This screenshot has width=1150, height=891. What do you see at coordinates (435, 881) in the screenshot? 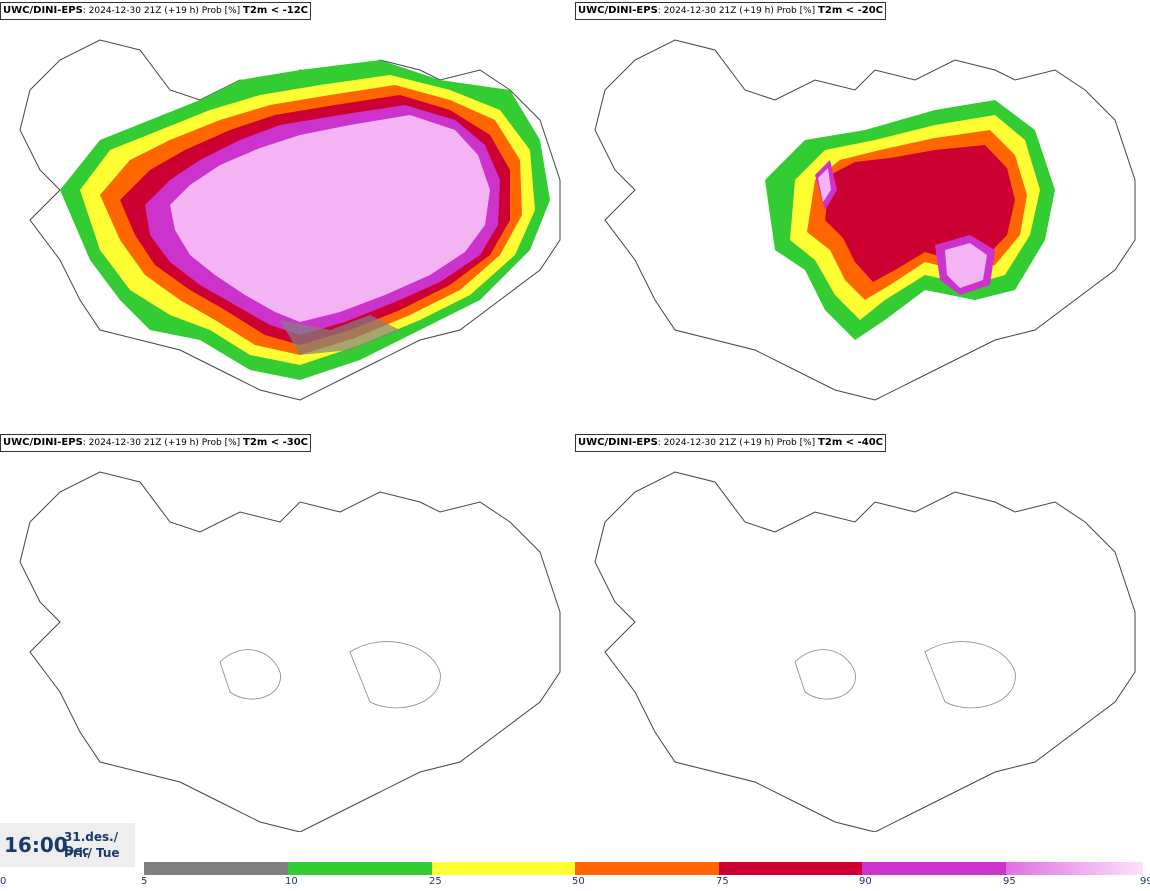
I see `legend-tick-label: 25` at bounding box center [435, 881].